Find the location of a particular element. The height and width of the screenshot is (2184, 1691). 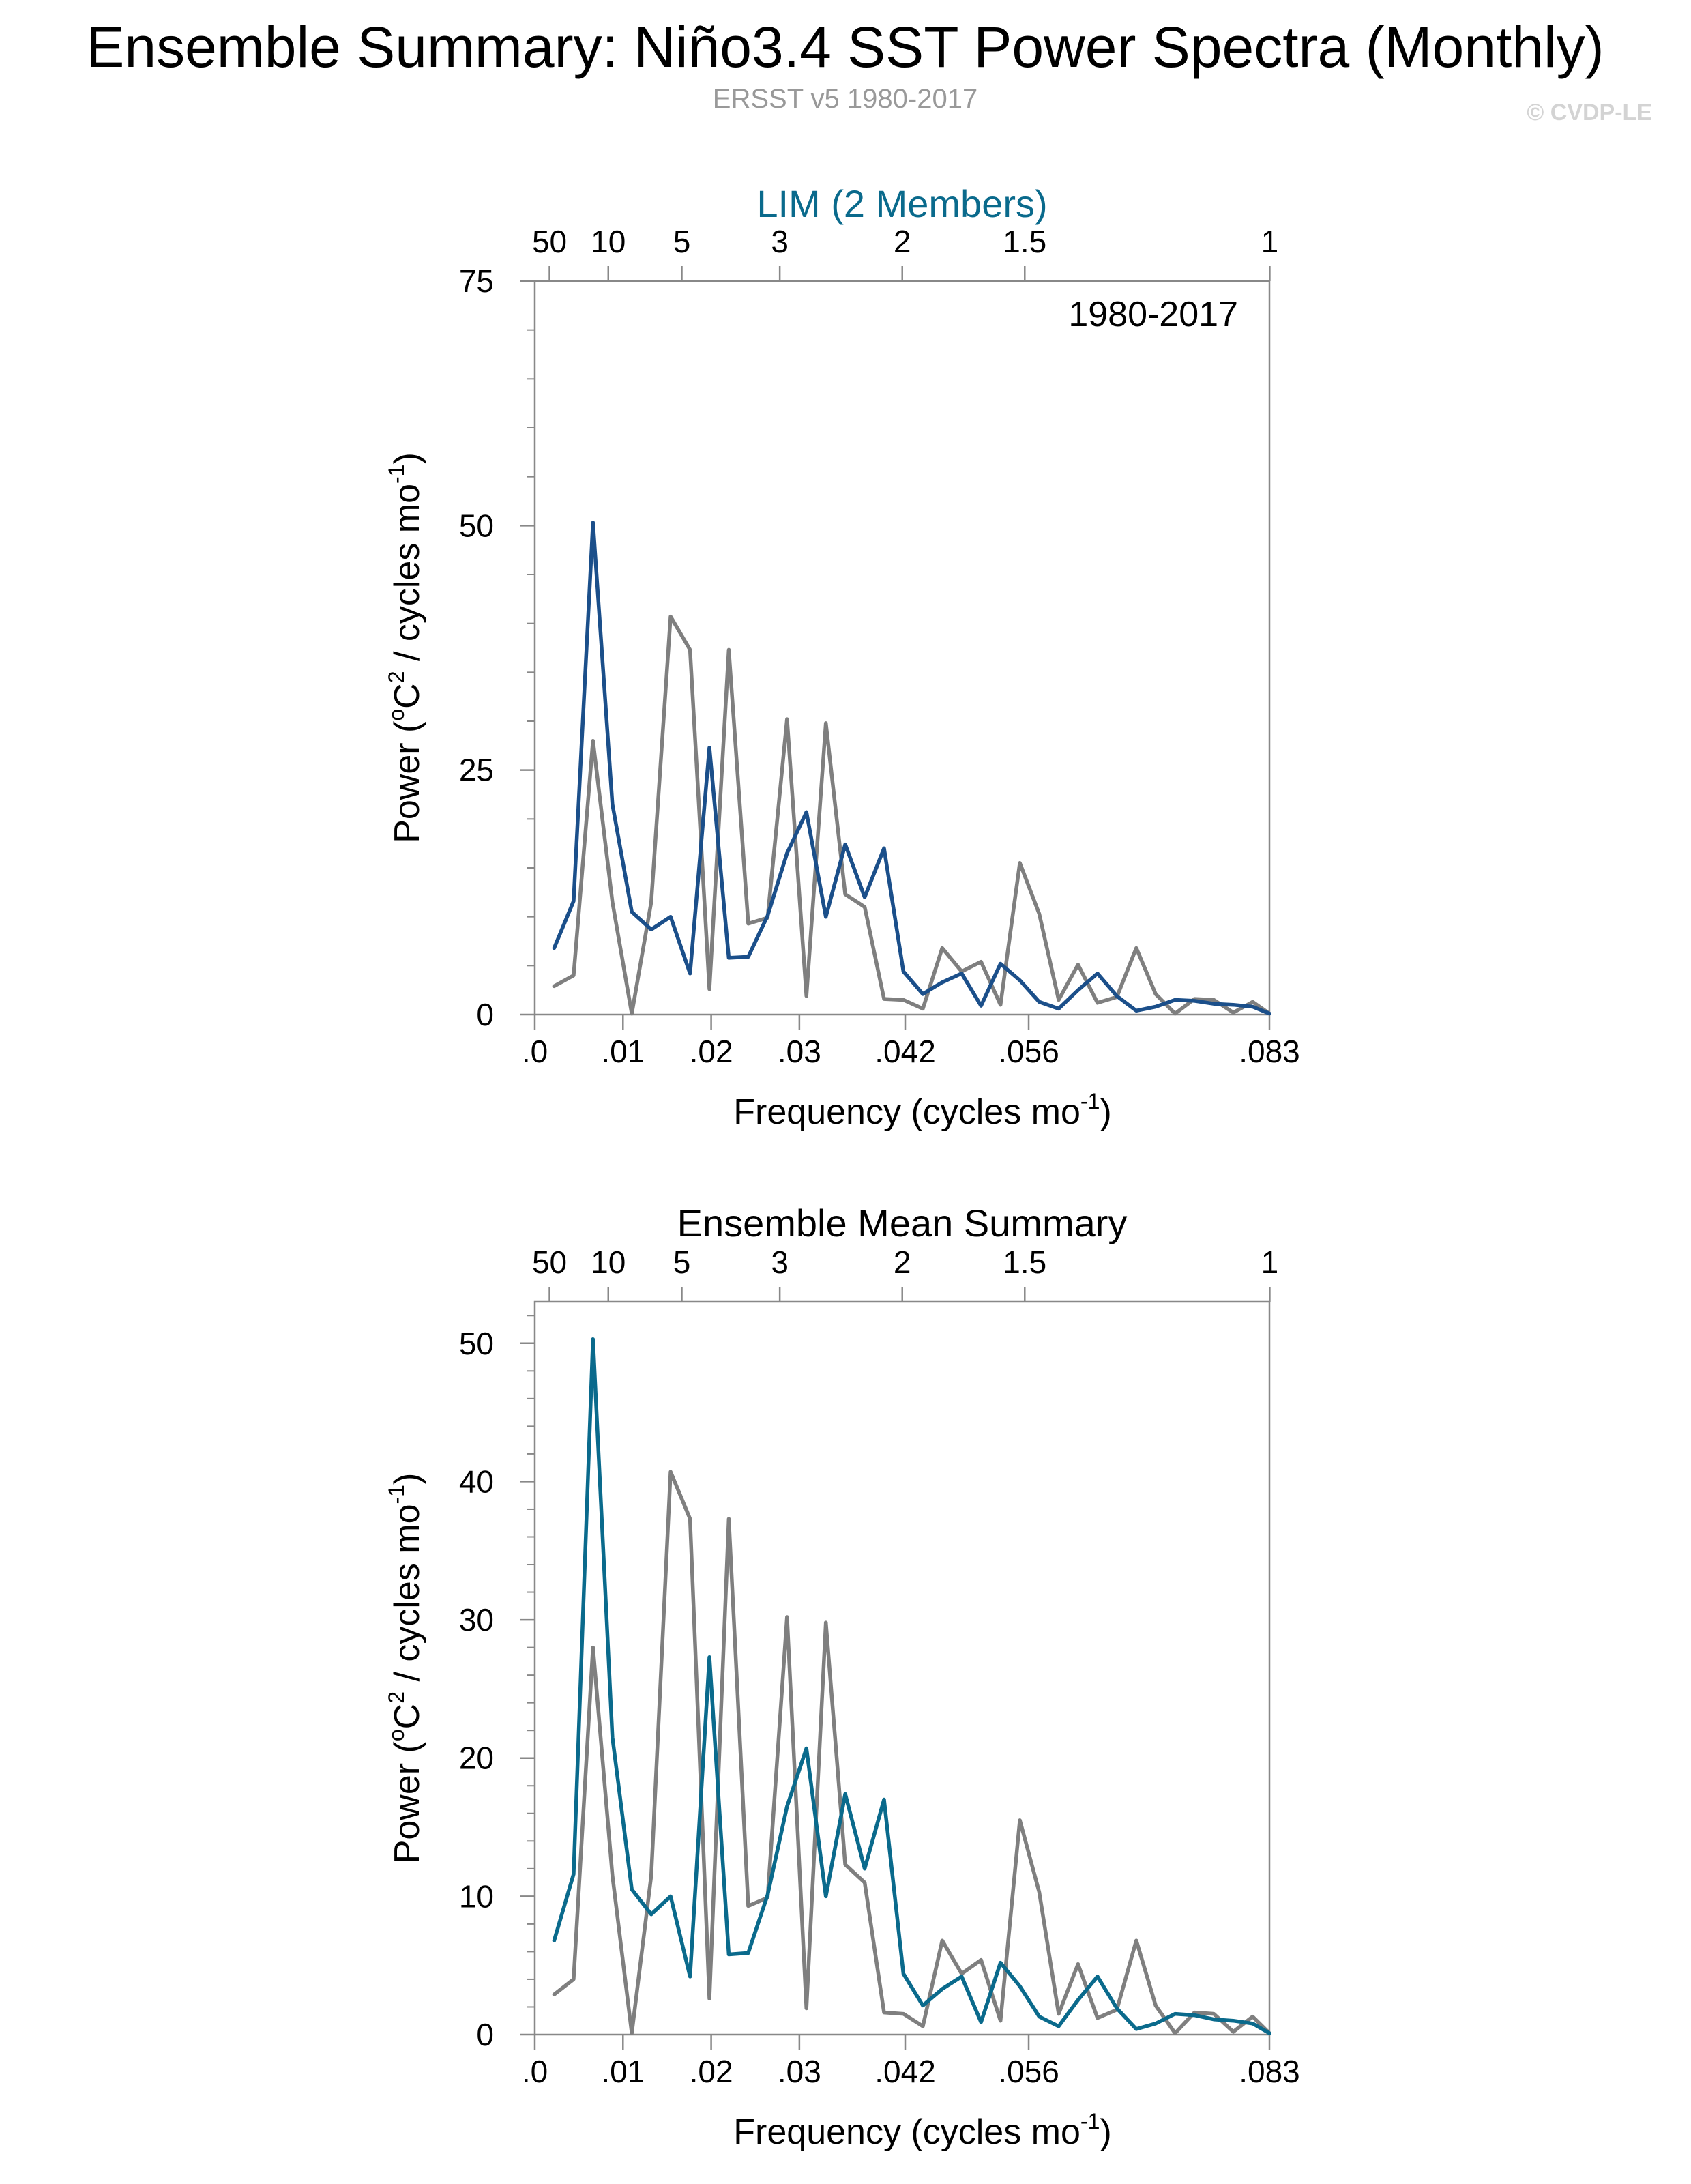

plot-frame is located at coordinates (902, 648).